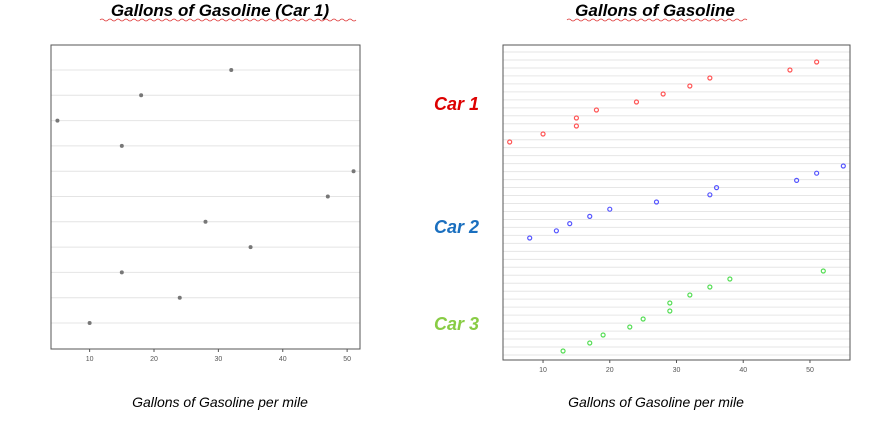  I want to click on left-title-spellcheck-underline, so click(228, 20).